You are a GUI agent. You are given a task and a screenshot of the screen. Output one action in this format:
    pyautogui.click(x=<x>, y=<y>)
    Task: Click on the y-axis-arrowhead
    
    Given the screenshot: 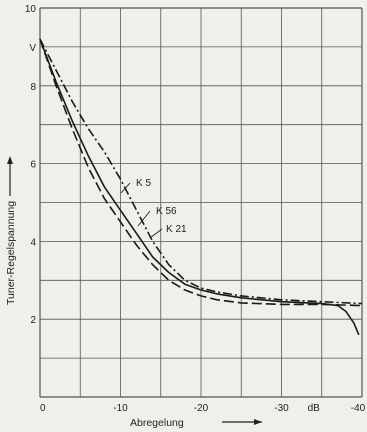 What is the action you would take?
    pyautogui.click(x=10, y=160)
    